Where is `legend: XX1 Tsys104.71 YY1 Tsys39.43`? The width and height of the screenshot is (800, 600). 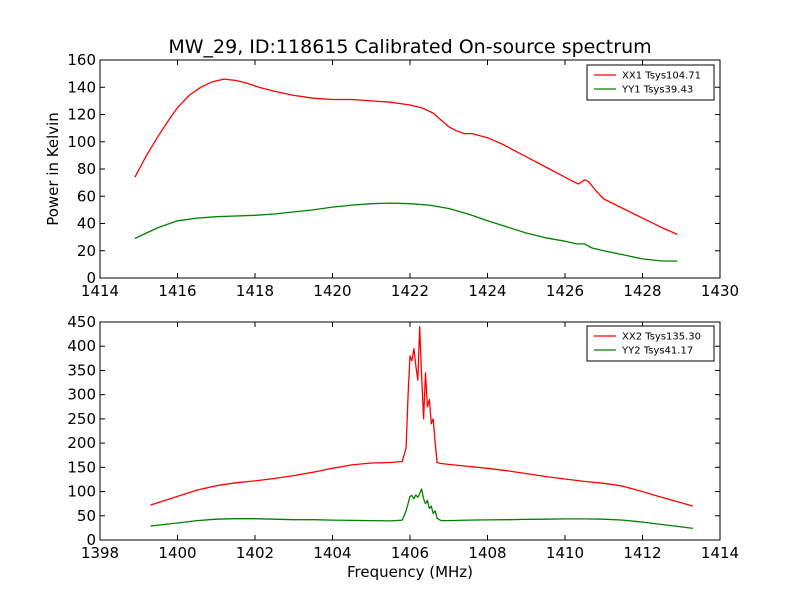 legend: XX1 Tsys104.71 YY1 Tsys39.43 is located at coordinates (650, 82).